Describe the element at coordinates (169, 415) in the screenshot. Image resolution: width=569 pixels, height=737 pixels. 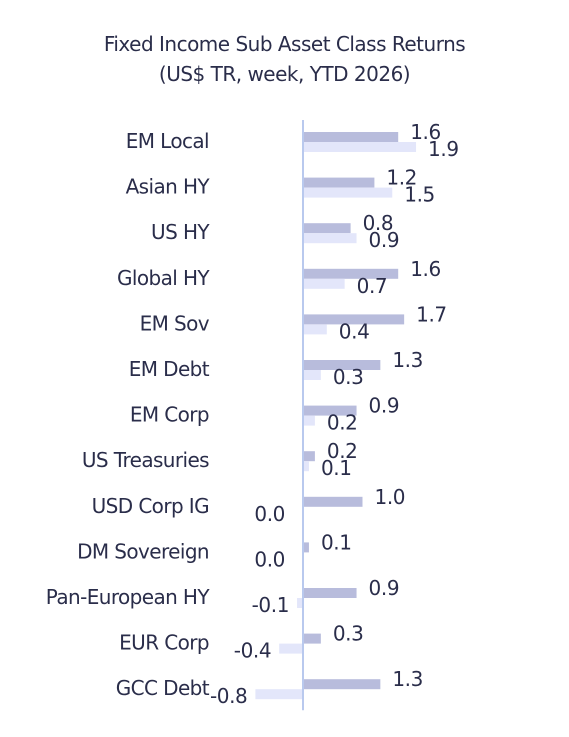
I see `category-label: EM Corp` at that location.